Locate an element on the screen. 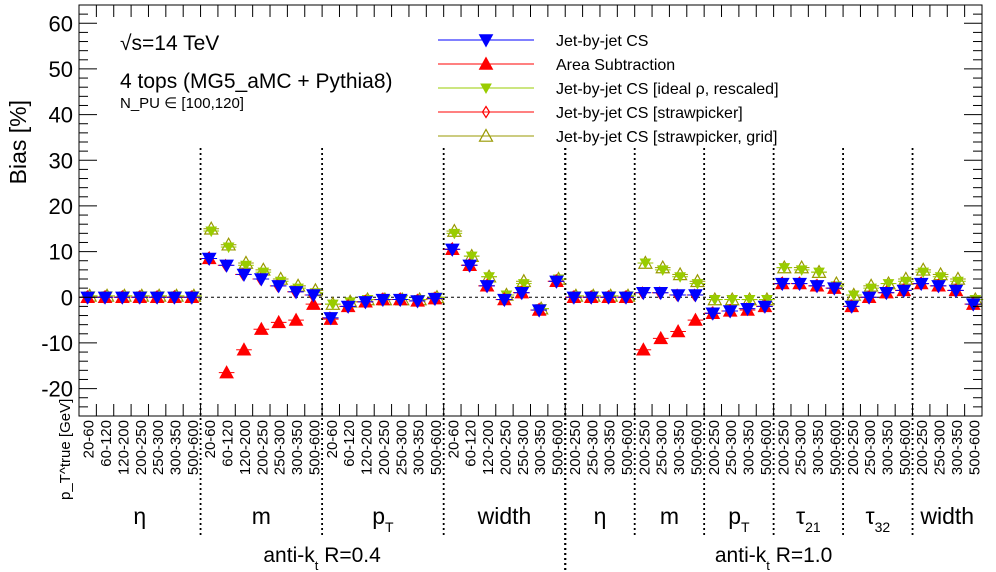 The width and height of the screenshot is (996, 572). y-tick-label: 30 is located at coordinates (61, 160).